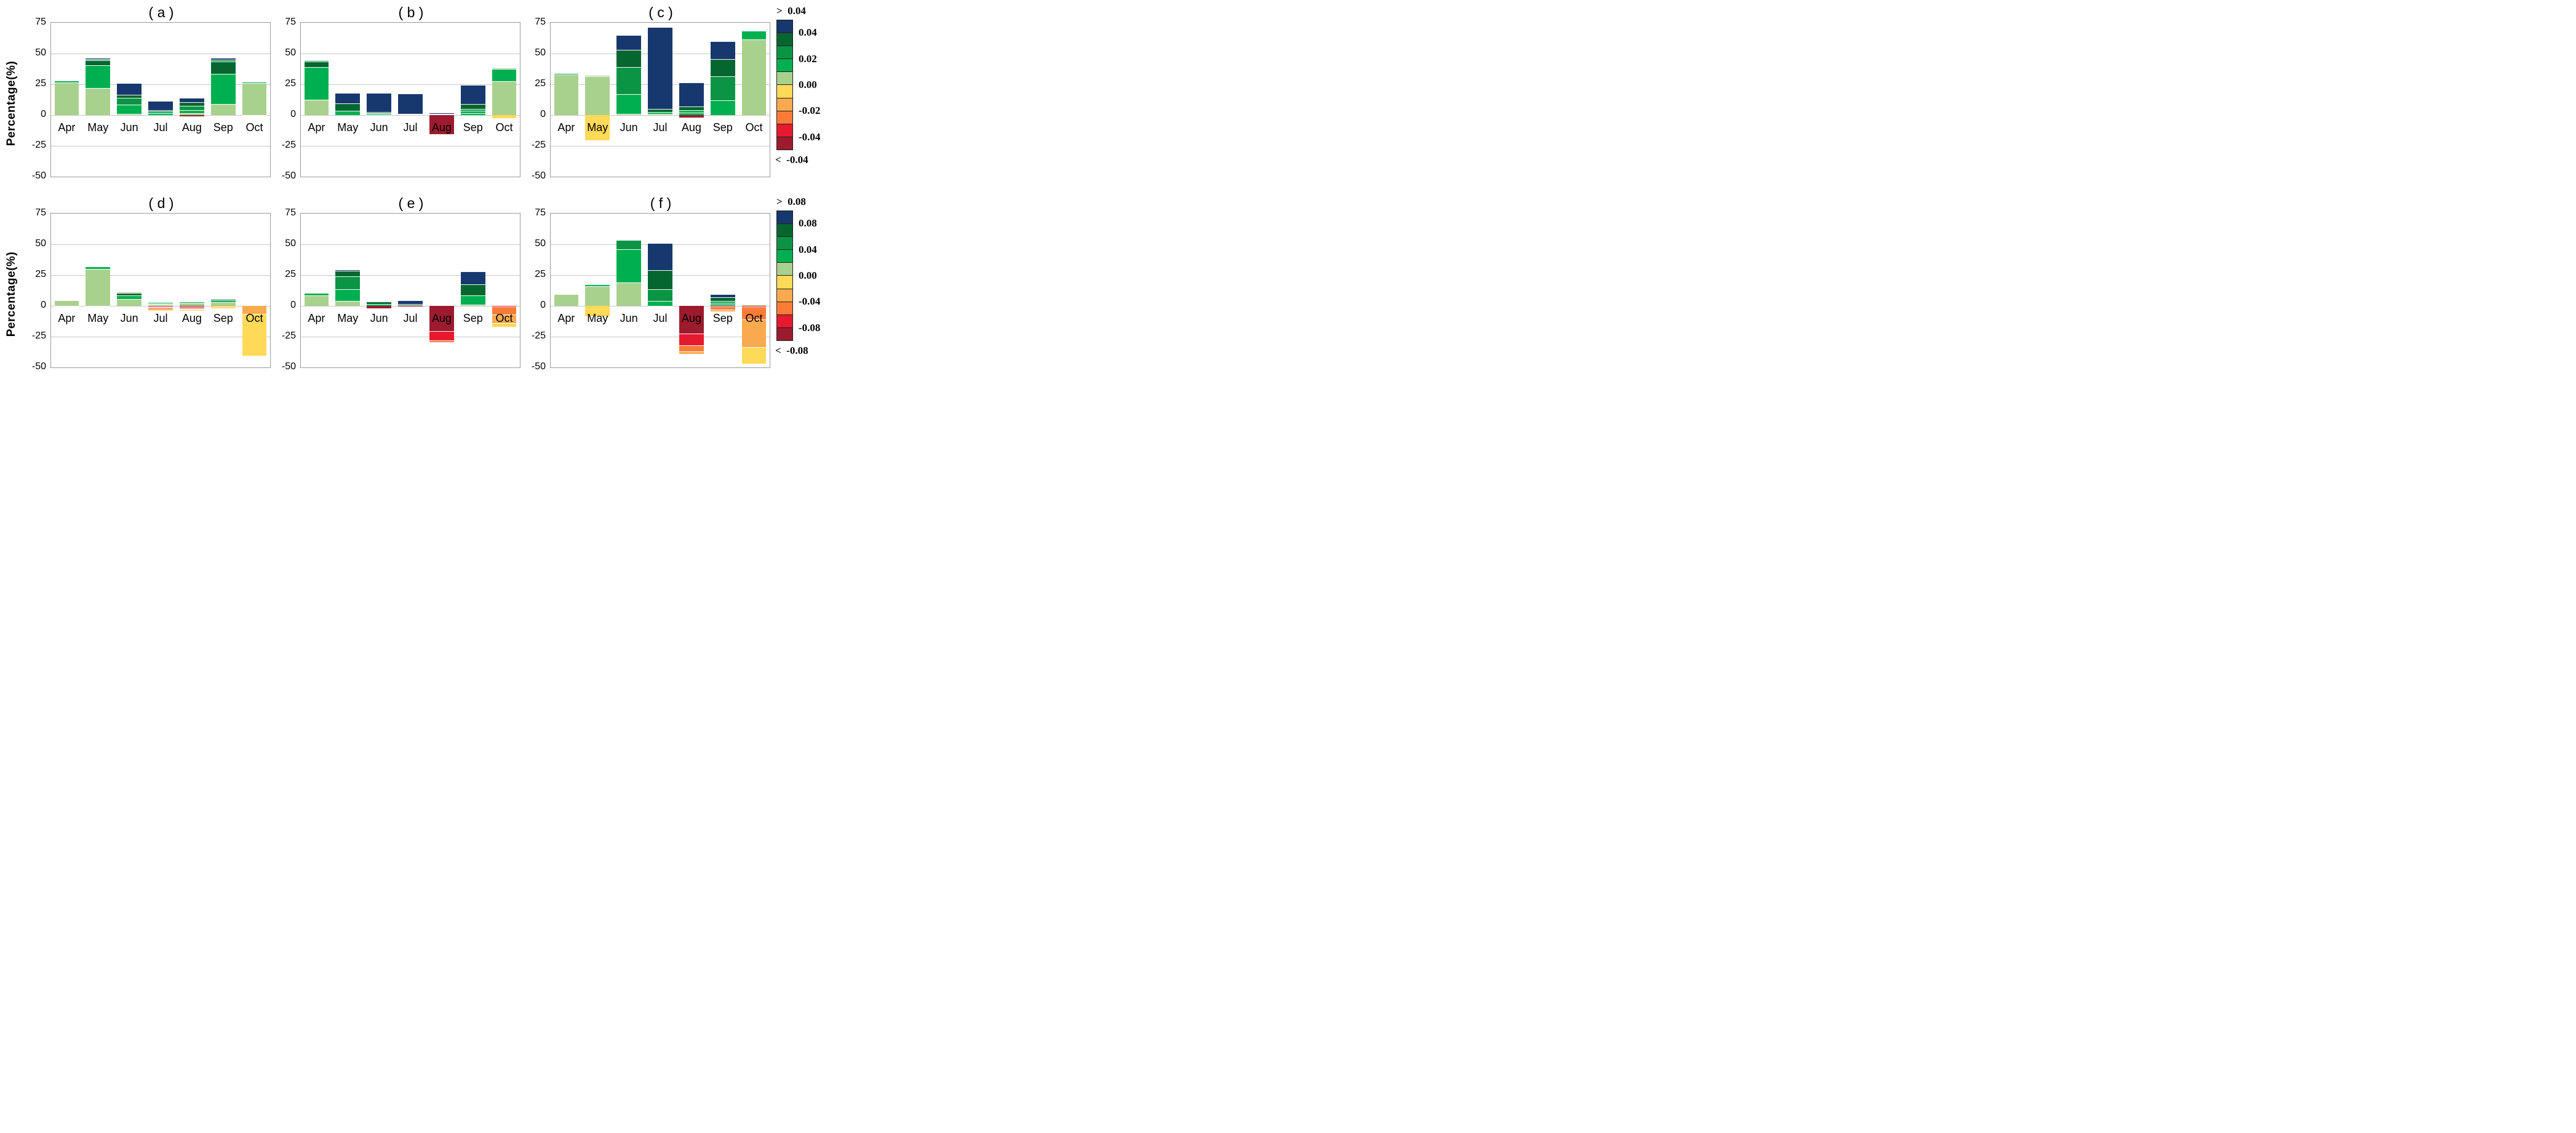 This screenshot has height=1133, width=2576. I want to click on bar-segment-f-oct-neg1, so click(754, 313).